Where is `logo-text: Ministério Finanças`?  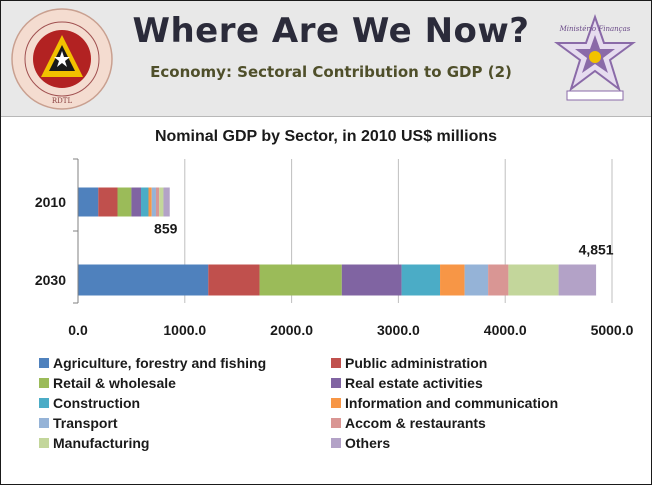 logo-text: Ministério Finanças is located at coordinates (595, 29).